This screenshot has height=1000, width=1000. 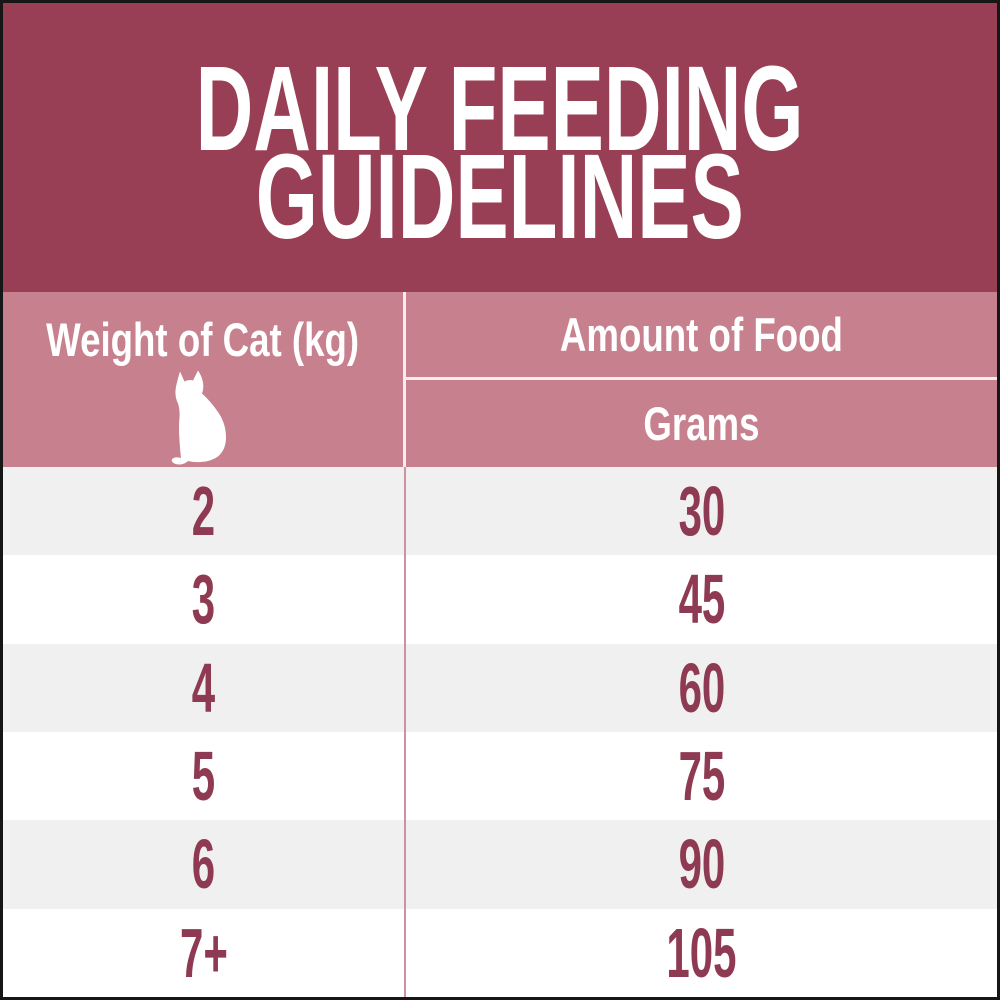 I want to click on amount-header-cell: Amount of Food, so click(x=701, y=336).